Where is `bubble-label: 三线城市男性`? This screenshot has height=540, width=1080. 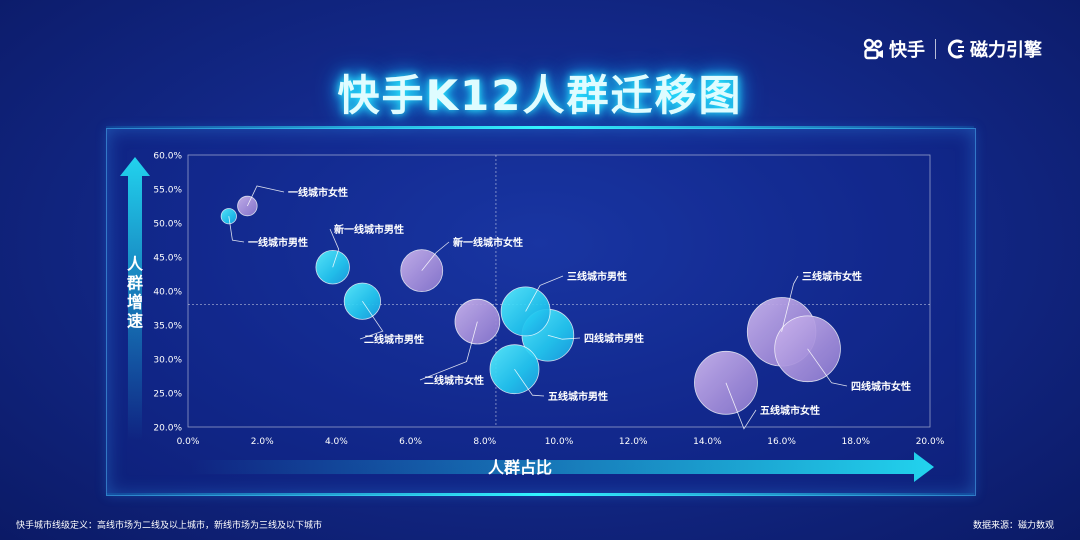
bubble-label: 三线城市男性 is located at coordinates (597, 276).